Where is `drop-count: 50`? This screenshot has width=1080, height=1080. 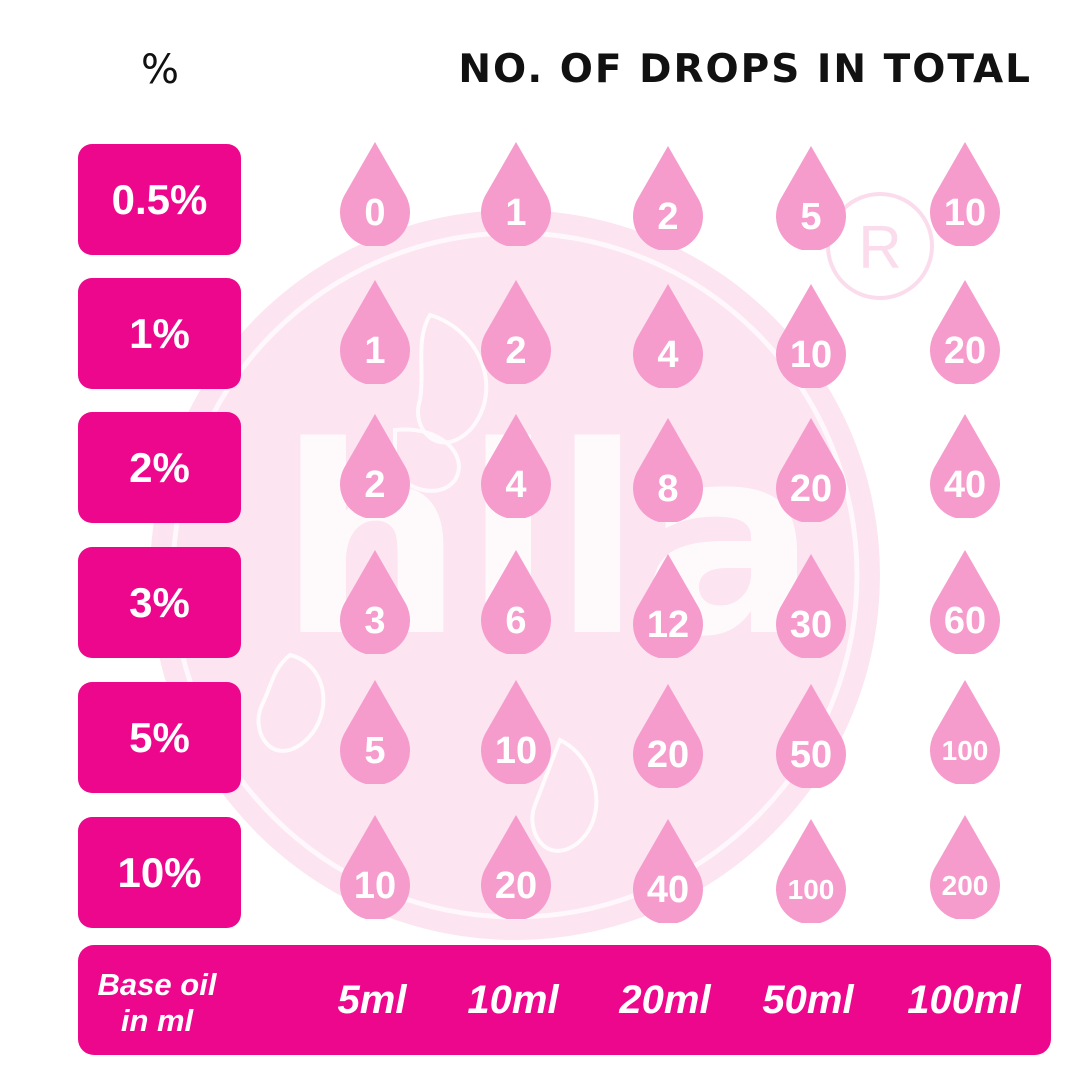
drop-count: 50 is located at coordinates (811, 754).